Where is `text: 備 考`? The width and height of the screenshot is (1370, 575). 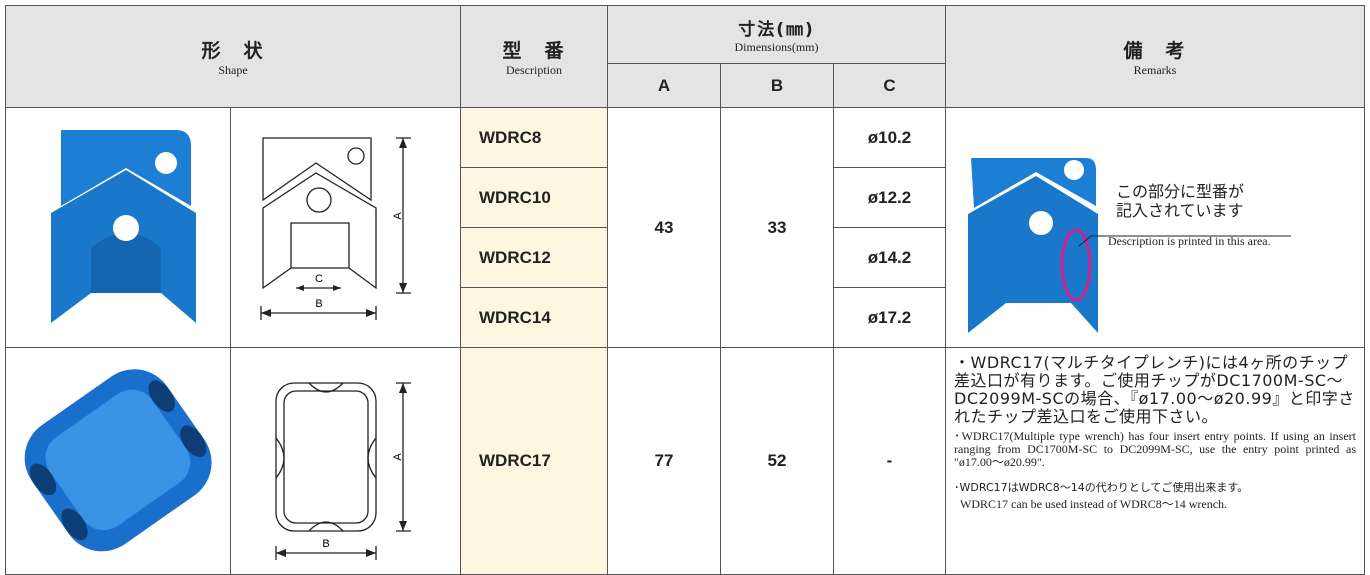 text: 備 考 is located at coordinates (1155, 50).